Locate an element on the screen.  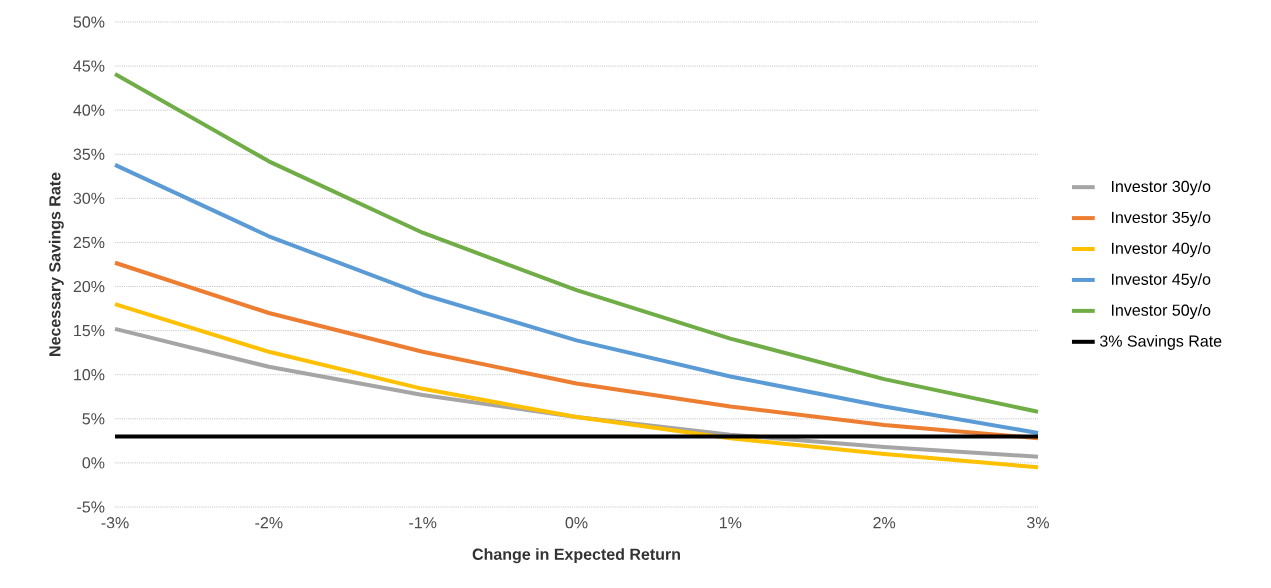
legend-label: Investor 35y/o is located at coordinates (1161, 219).